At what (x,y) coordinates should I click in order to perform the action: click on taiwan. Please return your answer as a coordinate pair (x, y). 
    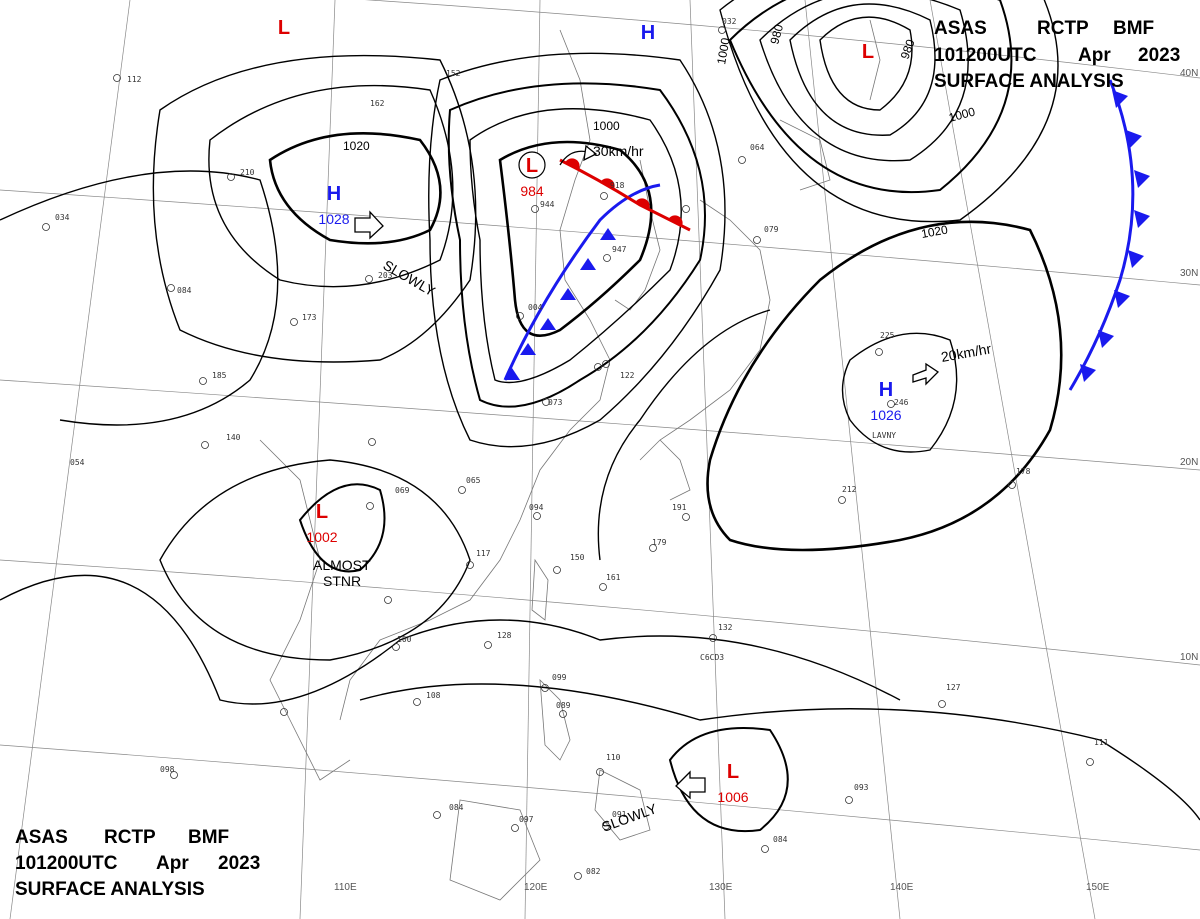
    Looking at the image, I should click on (540, 589).